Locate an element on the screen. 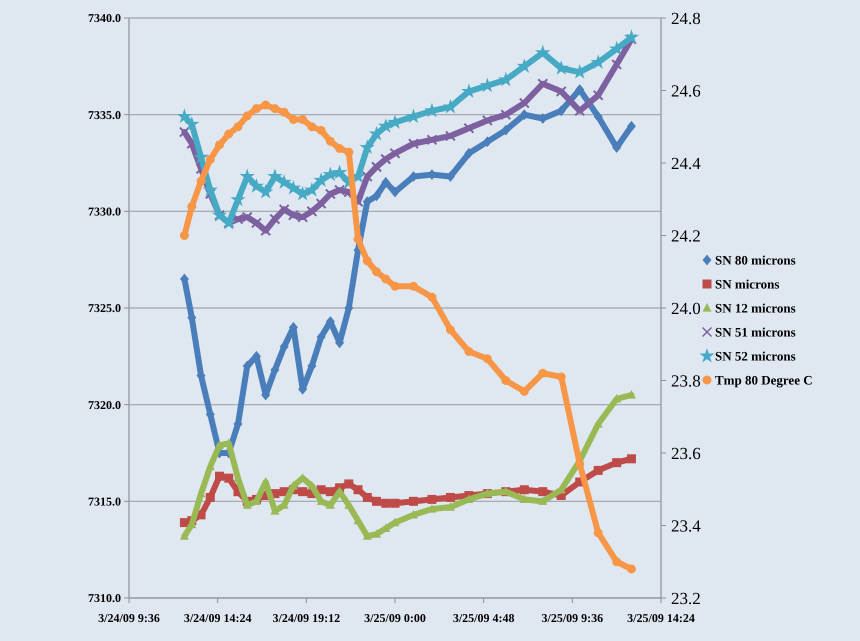  x-tick-label: 3/24/09 19:12 is located at coordinates (306, 618).